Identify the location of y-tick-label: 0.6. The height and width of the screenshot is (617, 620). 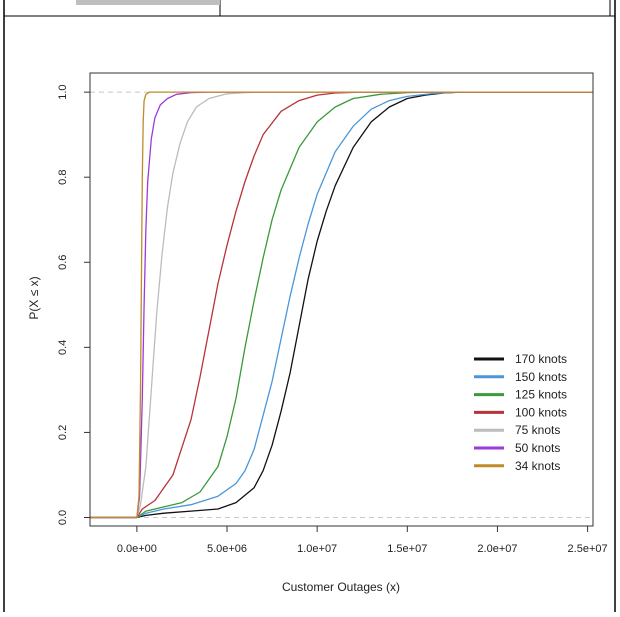
(63, 262).